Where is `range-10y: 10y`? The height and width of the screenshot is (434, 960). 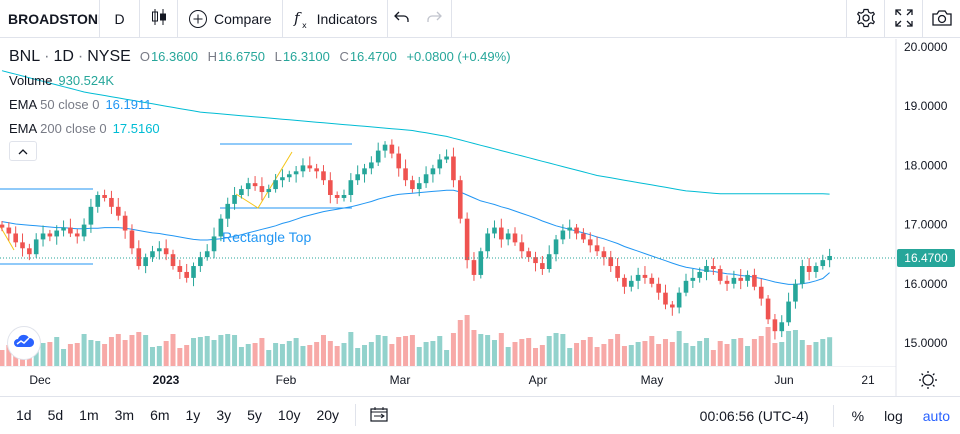 range-10y: 10y is located at coordinates (289, 415).